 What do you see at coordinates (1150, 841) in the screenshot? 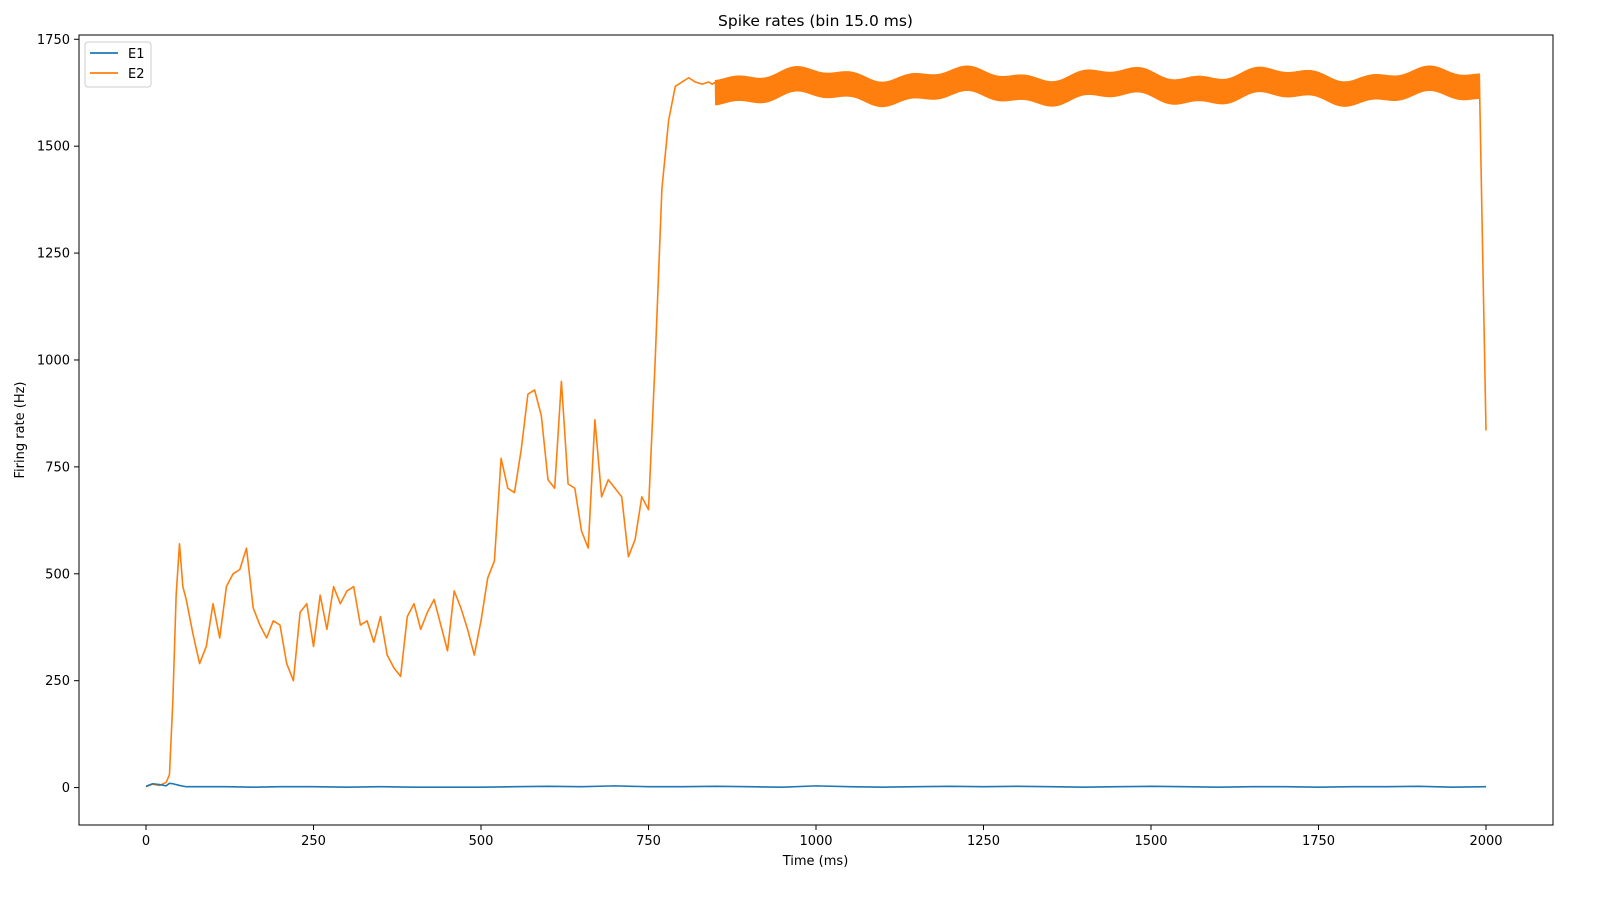
I see `x-tick-label: 1500` at bounding box center [1150, 841].